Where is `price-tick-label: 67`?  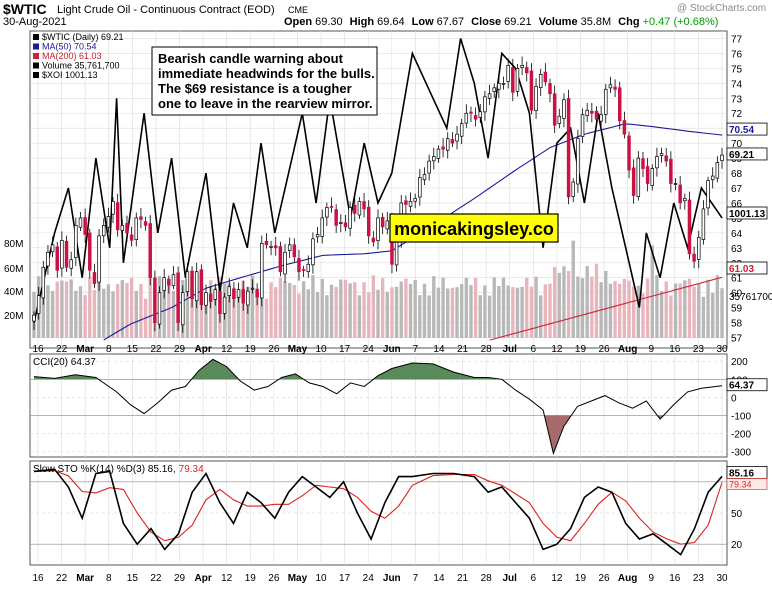
price-tick-label: 67 is located at coordinates (737, 189).